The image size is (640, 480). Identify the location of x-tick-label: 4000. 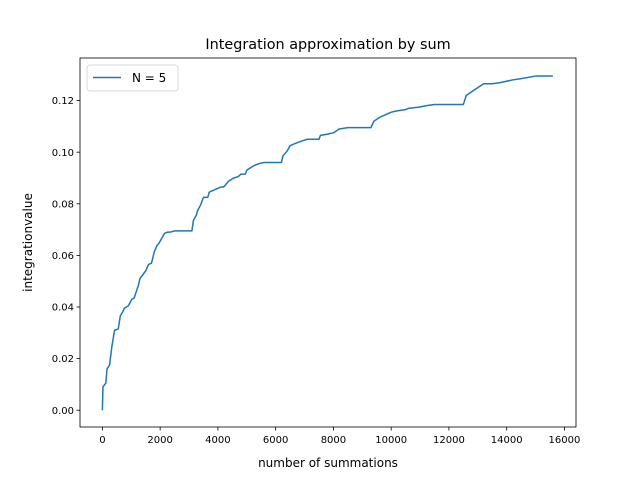
(217, 440).